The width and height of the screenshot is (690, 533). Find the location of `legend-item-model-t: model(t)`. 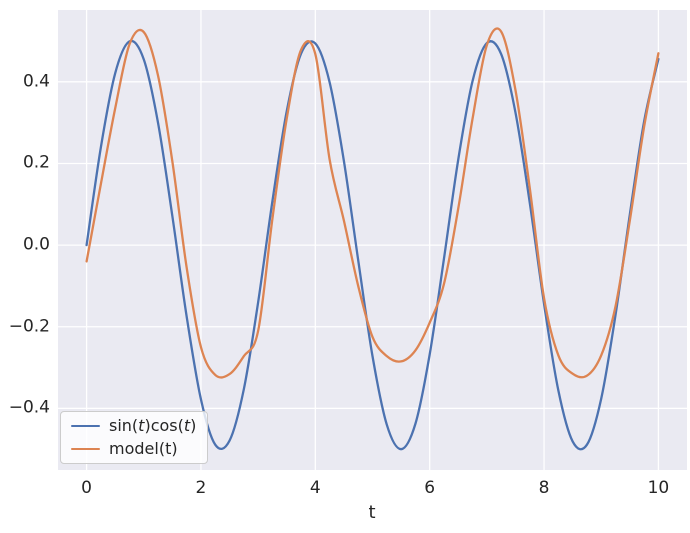

legend-item-model-t: model(t) is located at coordinates (133, 449).